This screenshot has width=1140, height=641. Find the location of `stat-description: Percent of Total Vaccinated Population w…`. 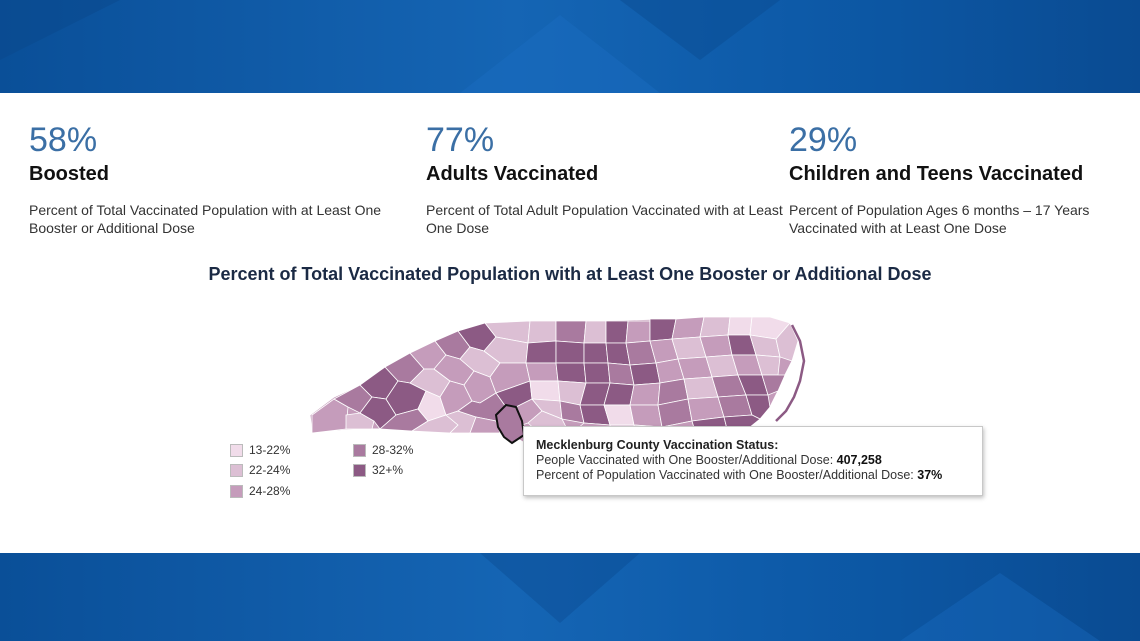

stat-description: Percent of Total Vaccinated Population w… is located at coordinates (205, 219).